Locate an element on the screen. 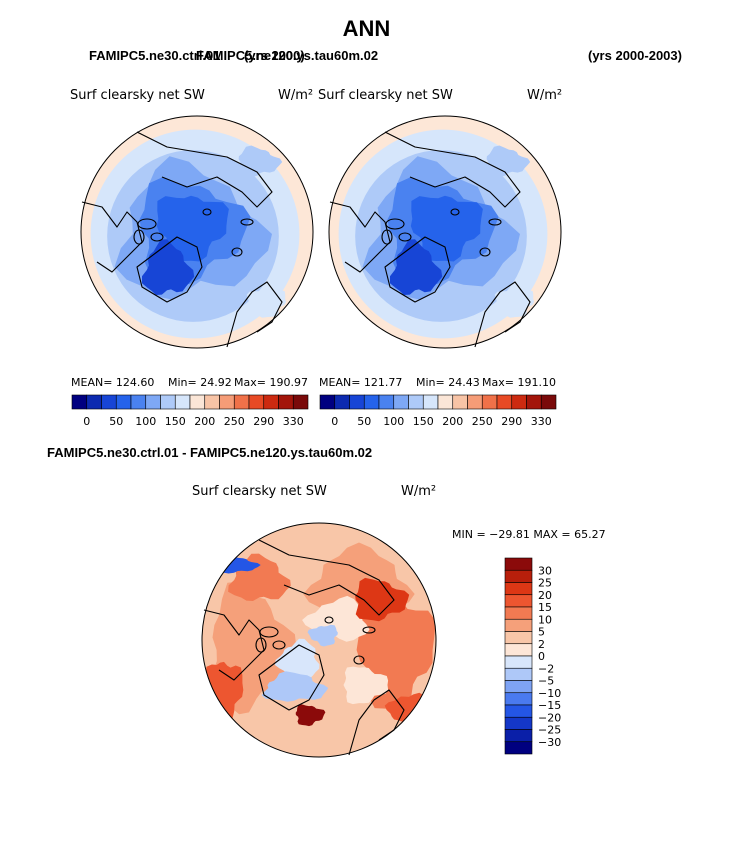 Image resolution: width=733 pixels, height=854 pixels. colorbar-tick-label: 10 is located at coordinates (545, 619).